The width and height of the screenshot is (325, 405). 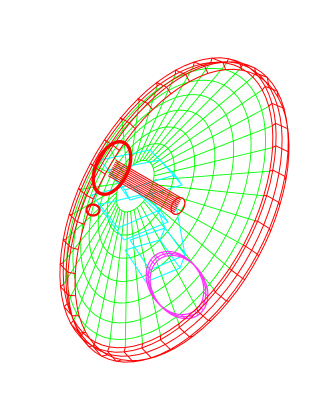 What do you see at coordinates (178, 206) in the screenshot?
I see `cylinder-cap` at bounding box center [178, 206].